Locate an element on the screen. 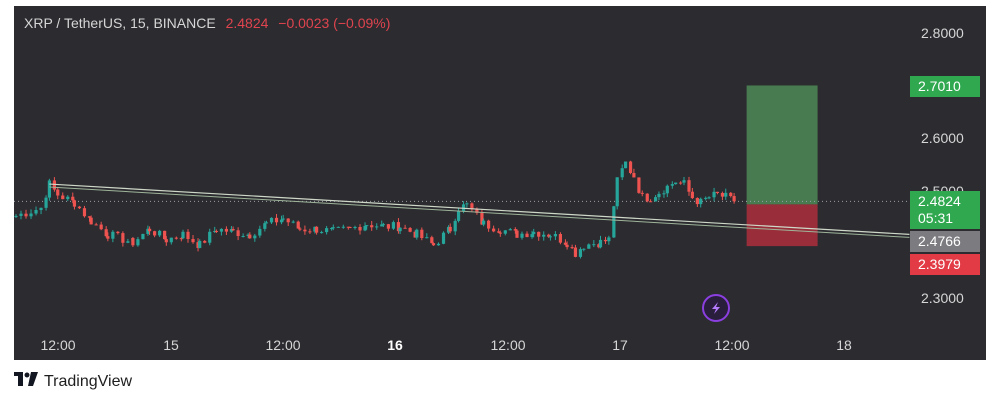  trendline-parallel is located at coordinates (479, 212).